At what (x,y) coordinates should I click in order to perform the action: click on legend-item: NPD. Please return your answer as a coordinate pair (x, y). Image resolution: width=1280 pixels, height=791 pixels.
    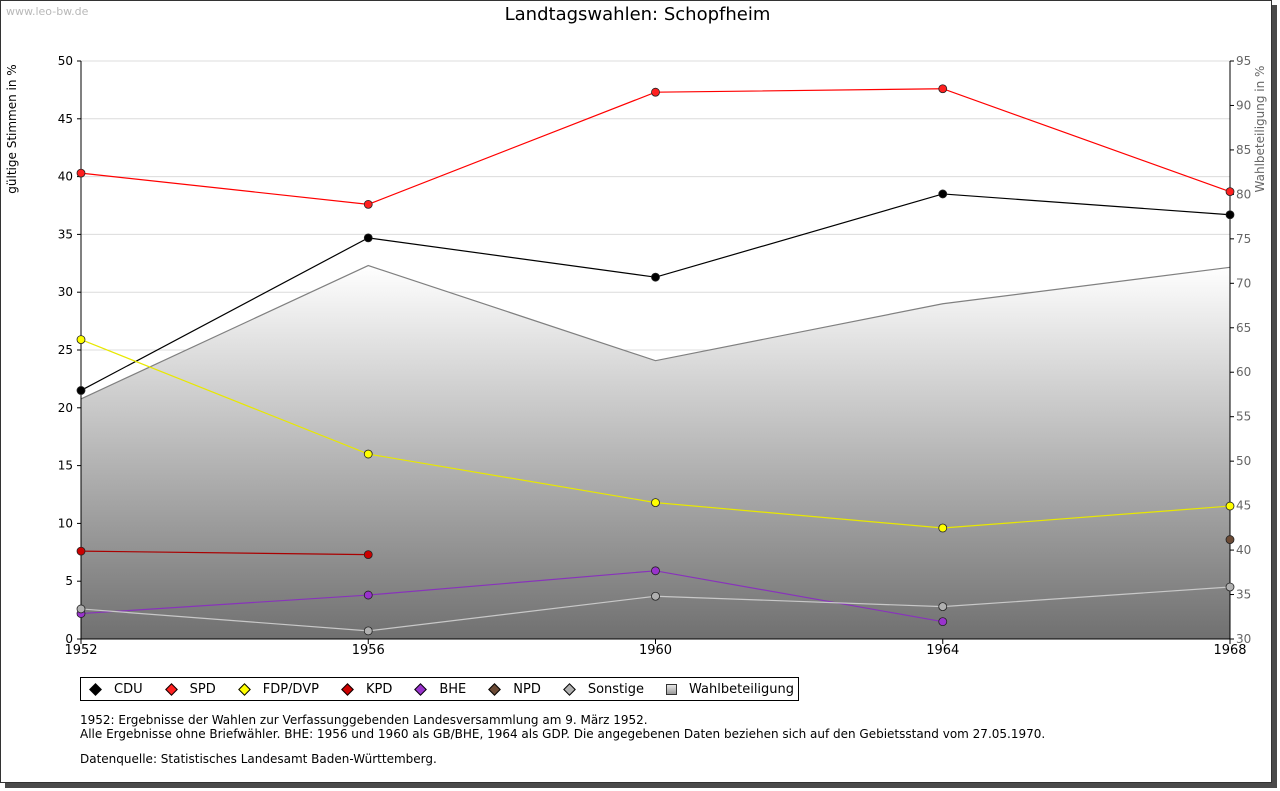
    Looking at the image, I should click on (514, 689).